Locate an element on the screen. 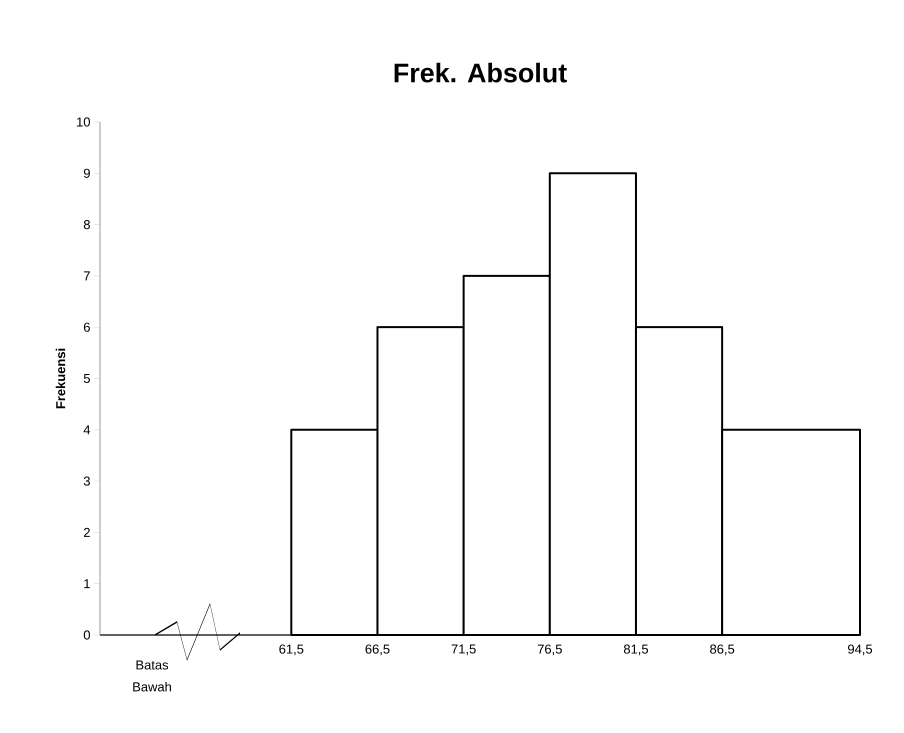 The height and width of the screenshot is (733, 904). x-tick-label: 71,5 is located at coordinates (464, 650).